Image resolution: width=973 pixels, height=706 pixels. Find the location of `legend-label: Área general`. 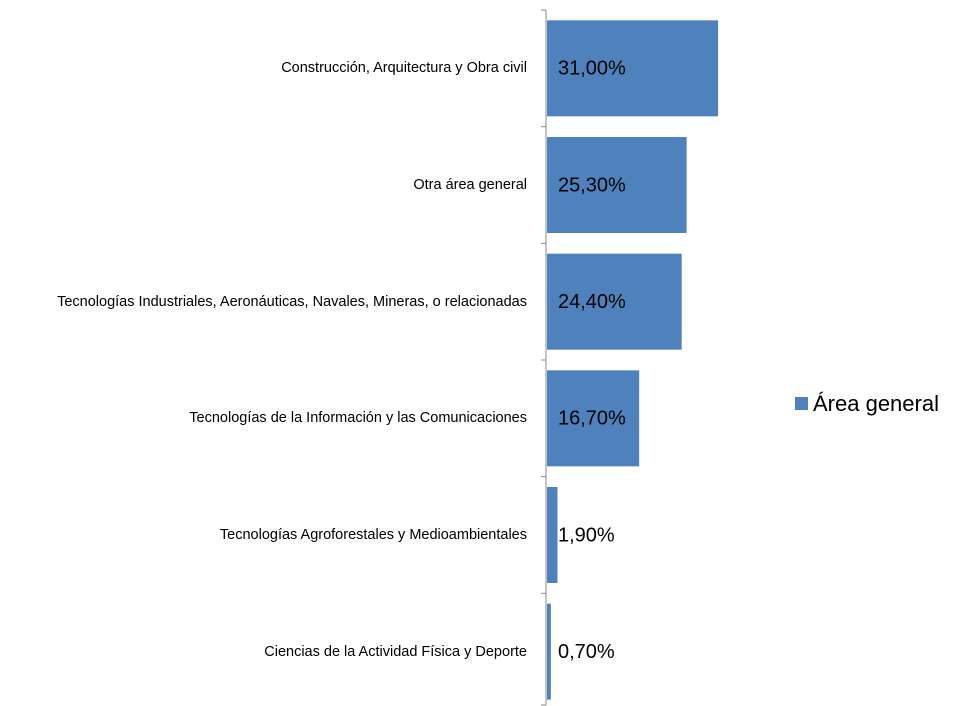

legend-label: Área general is located at coordinates (876, 403).